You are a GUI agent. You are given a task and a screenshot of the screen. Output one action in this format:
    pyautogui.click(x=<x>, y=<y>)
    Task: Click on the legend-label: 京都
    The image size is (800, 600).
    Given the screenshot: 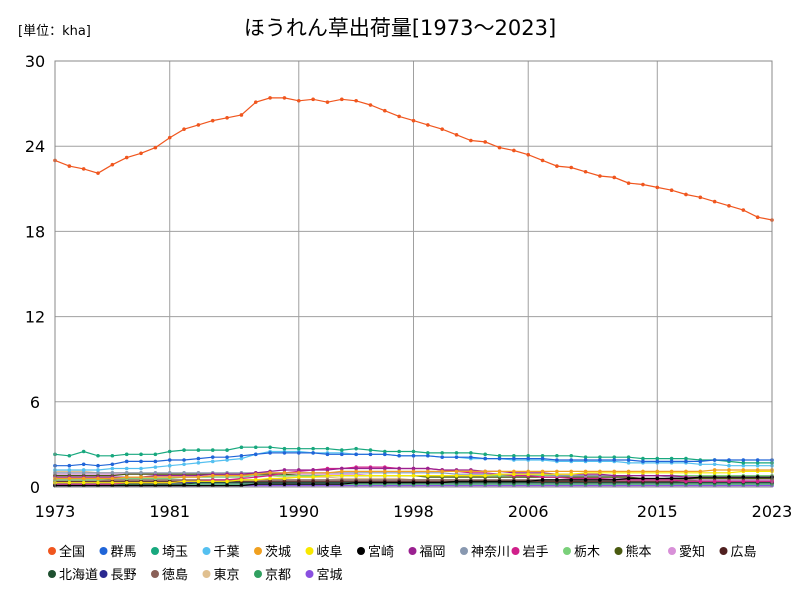 What is the action you would take?
    pyautogui.click(x=278, y=575)
    